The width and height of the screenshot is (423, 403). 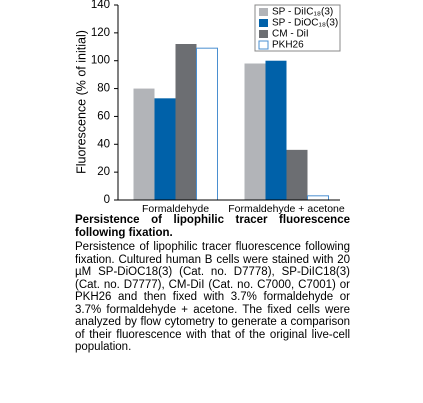 I want to click on y-tick-label: 140, so click(x=100, y=5).